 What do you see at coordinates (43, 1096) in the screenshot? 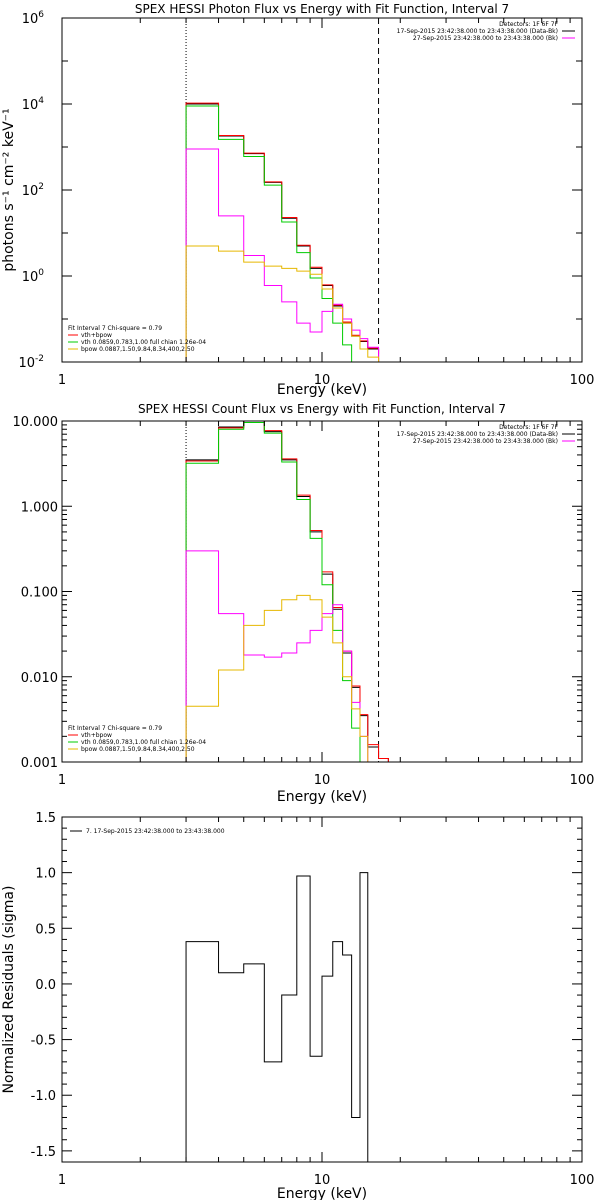
I see `y-tick-label: -1.0` at bounding box center [43, 1096].